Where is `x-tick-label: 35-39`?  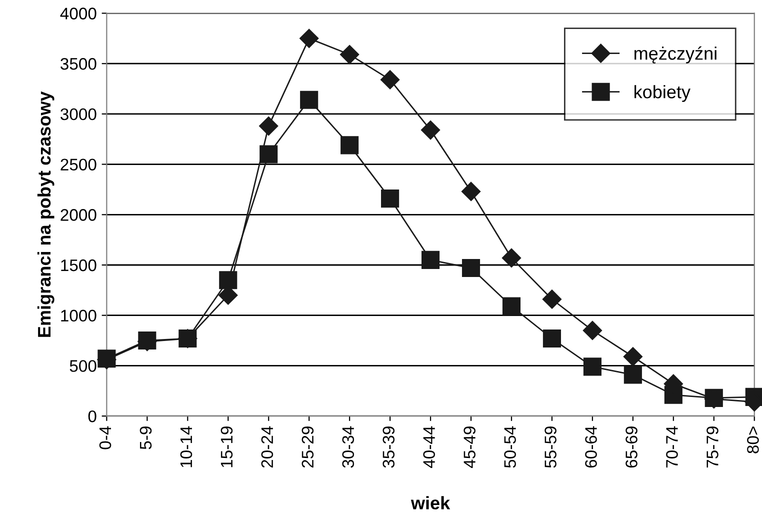
x-tick-label: 35-39 is located at coordinates (388, 447).